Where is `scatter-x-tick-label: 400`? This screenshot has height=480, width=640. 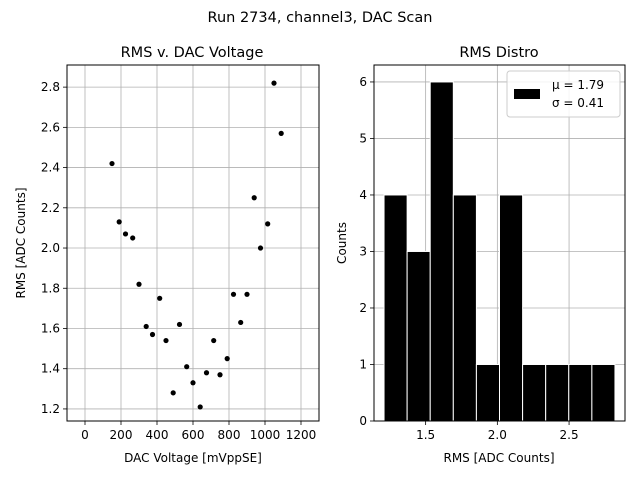
scatter-x-tick-label: 400 is located at coordinates (157, 435).